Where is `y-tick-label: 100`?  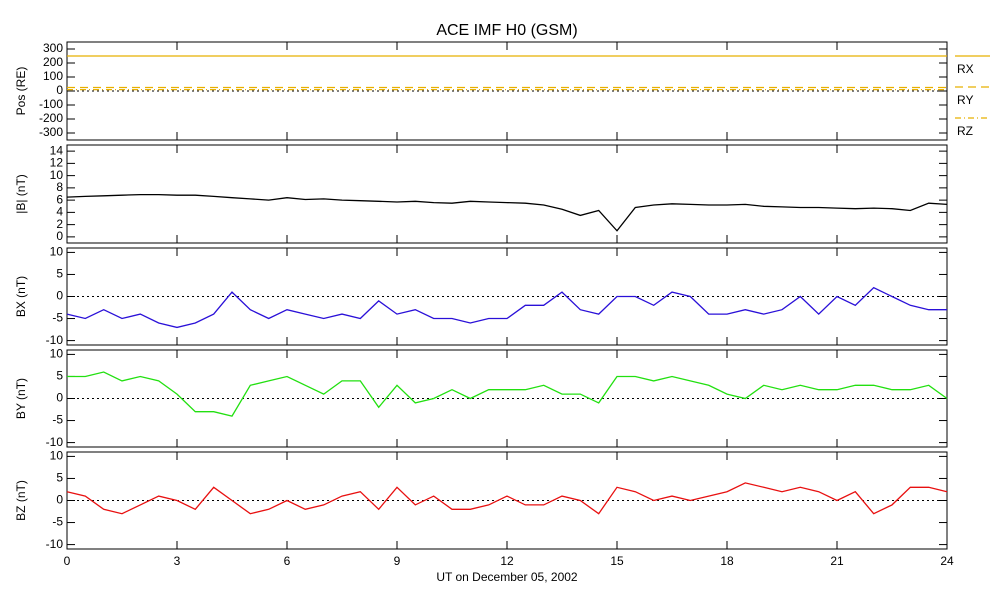
y-tick-label: 100 is located at coordinates (53, 76).